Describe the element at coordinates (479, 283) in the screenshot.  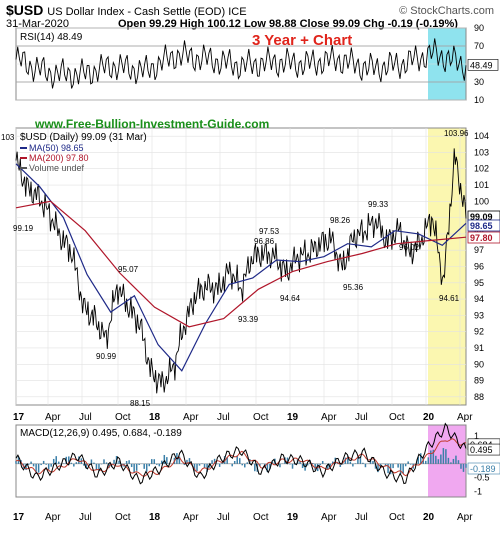
I see `price-tick-label: 95` at that location.